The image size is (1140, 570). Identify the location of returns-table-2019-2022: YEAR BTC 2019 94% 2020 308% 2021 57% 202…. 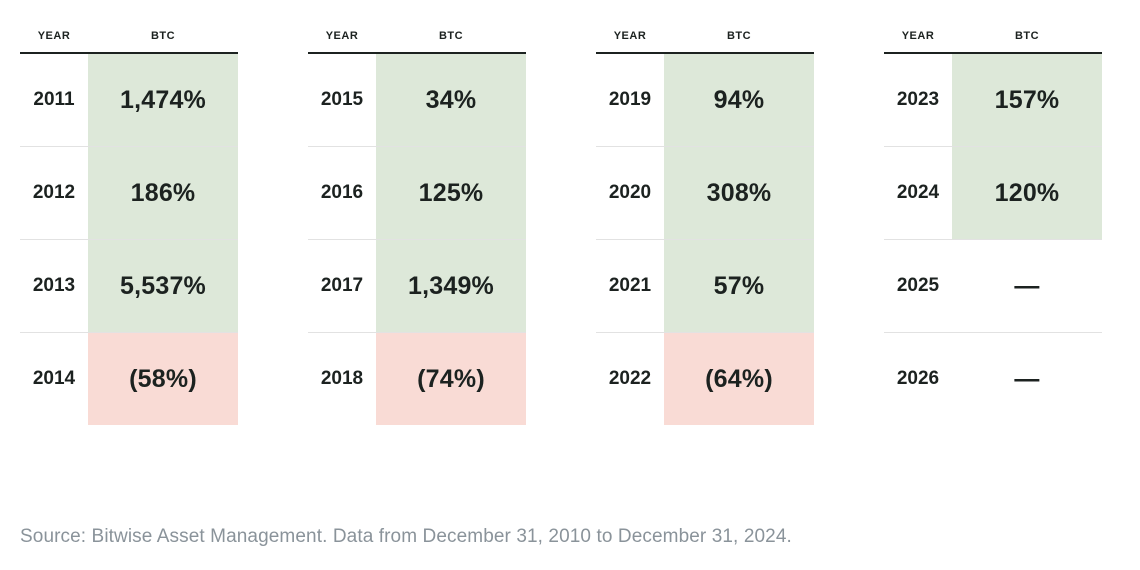
(705, 222).